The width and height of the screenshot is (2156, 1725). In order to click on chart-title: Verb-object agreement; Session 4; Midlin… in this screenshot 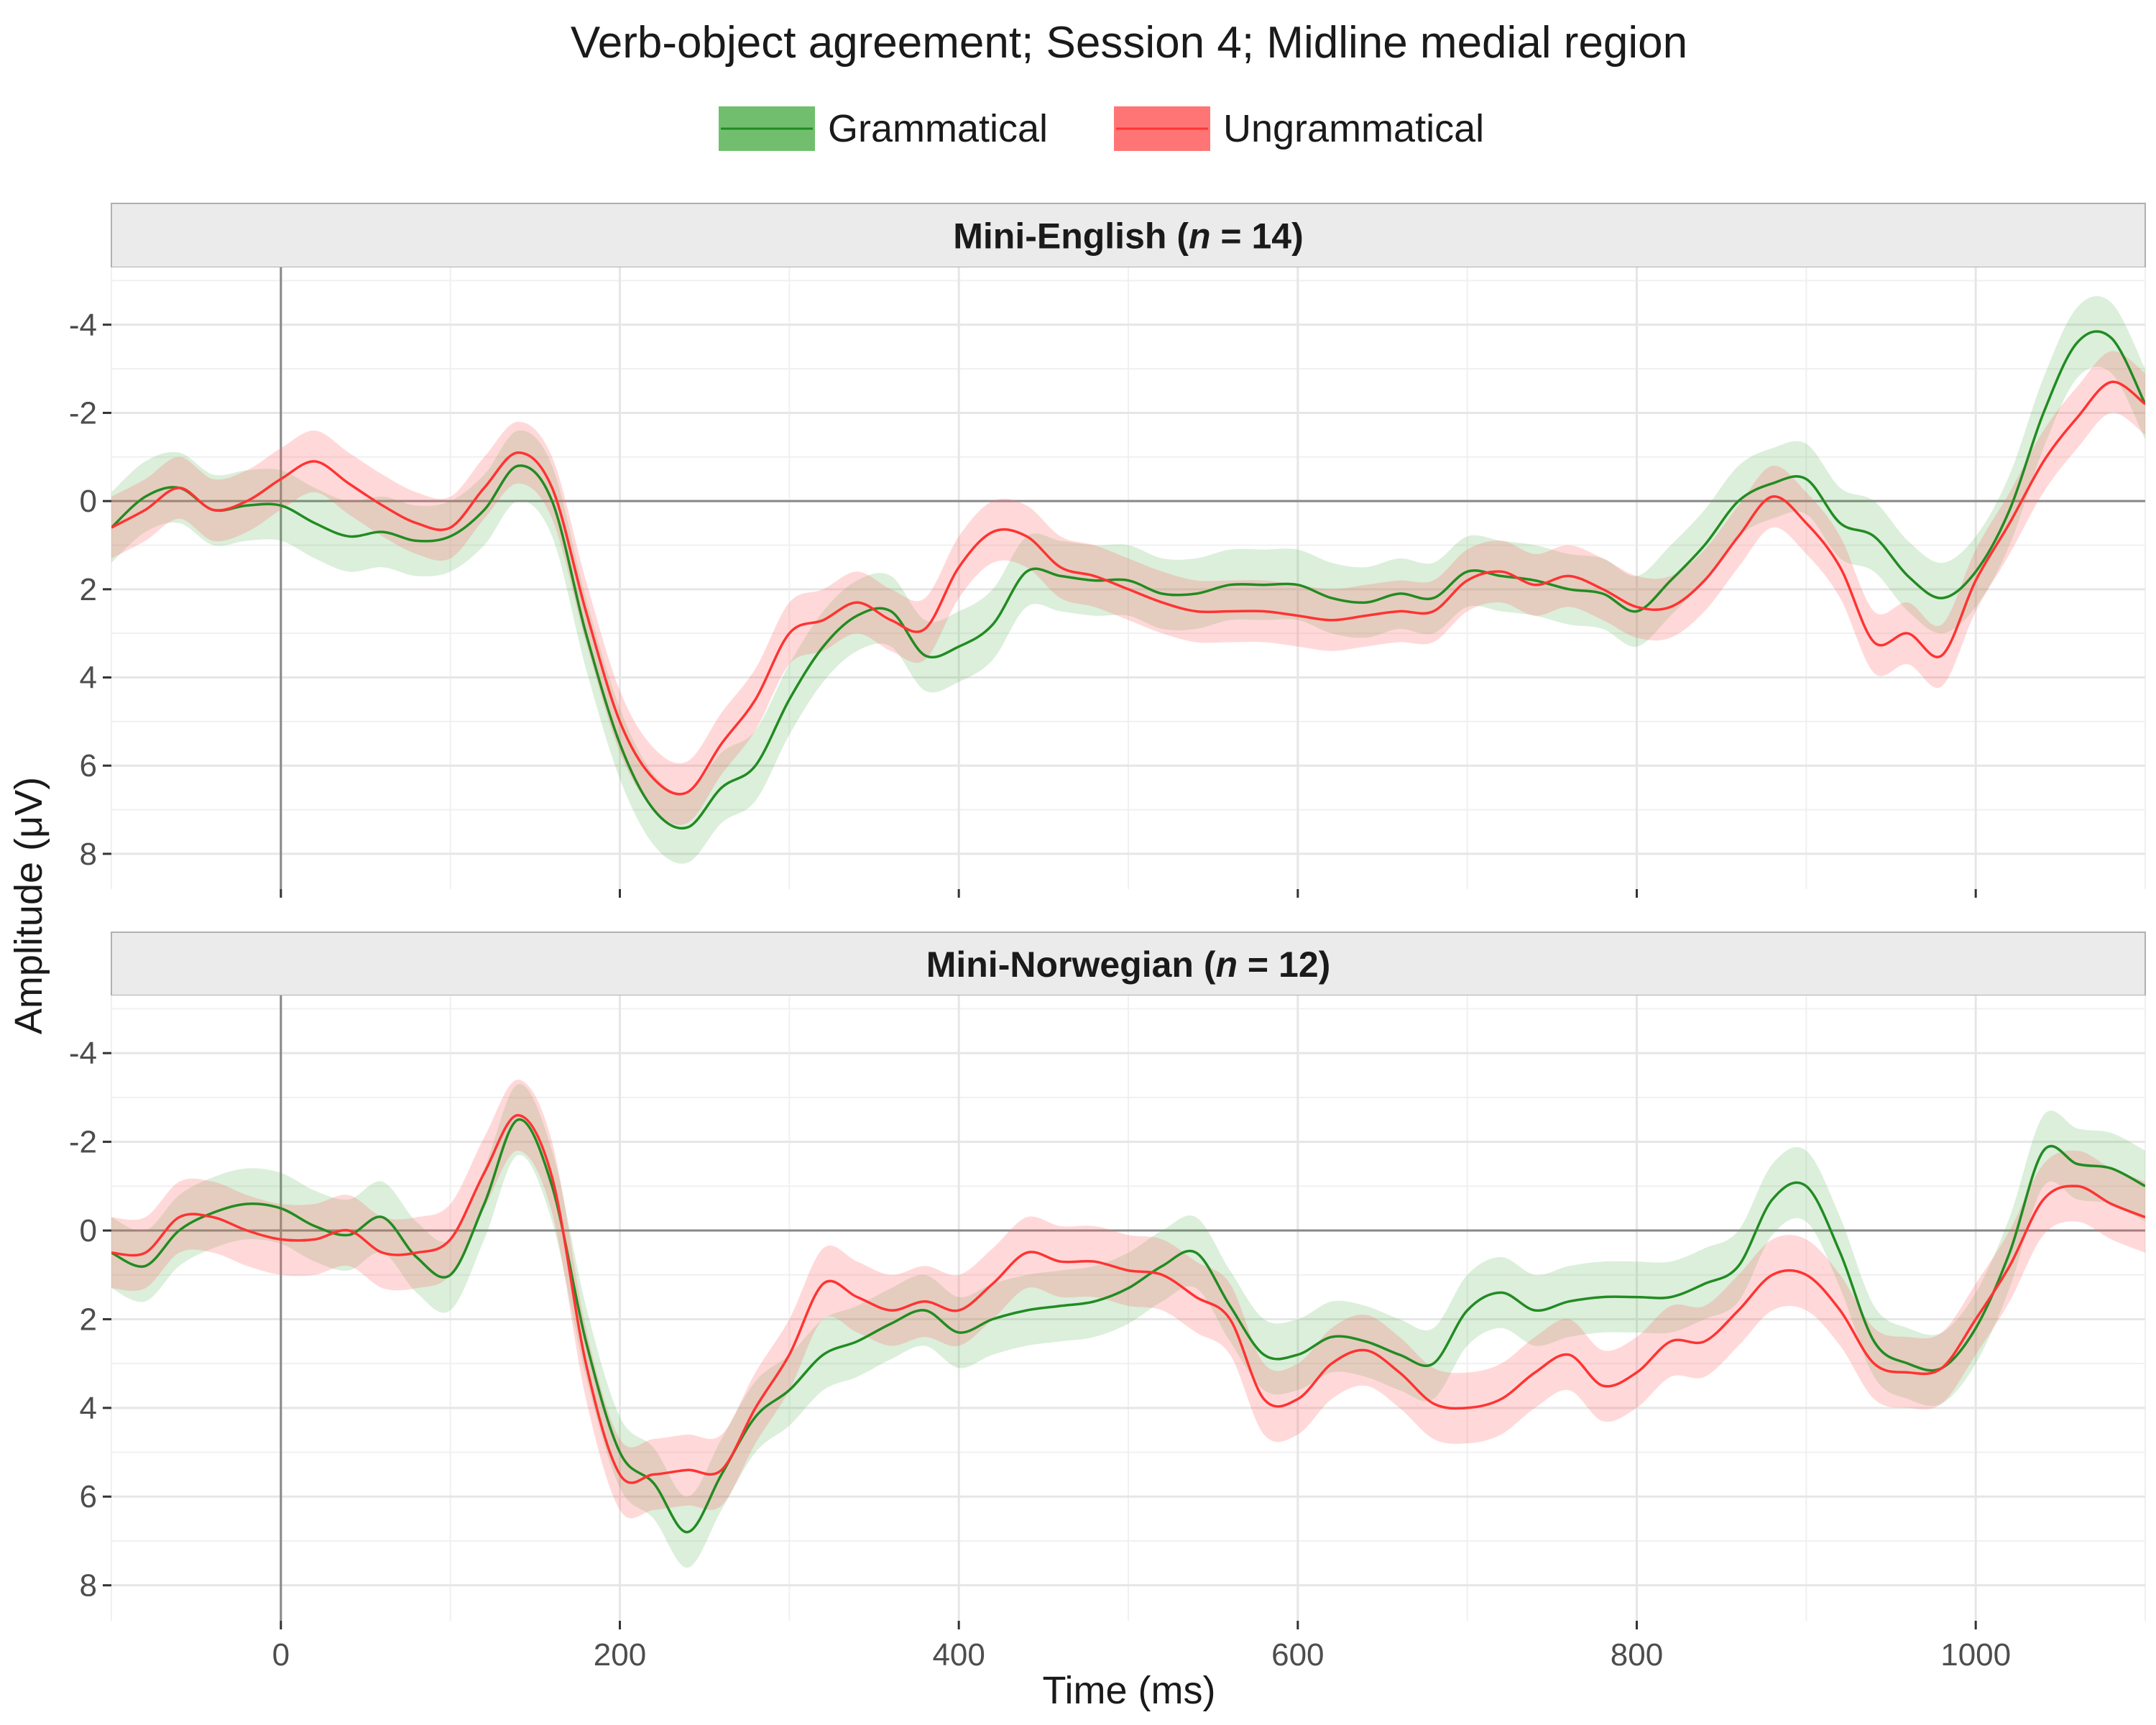, I will do `click(1129, 43)`.